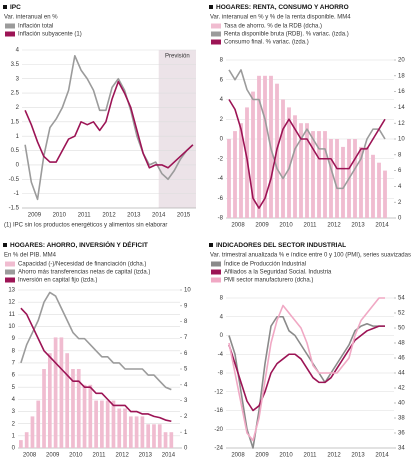 The width and height of the screenshot is (414, 464). I want to click on y2-tick-label: 18, so click(401, 76).